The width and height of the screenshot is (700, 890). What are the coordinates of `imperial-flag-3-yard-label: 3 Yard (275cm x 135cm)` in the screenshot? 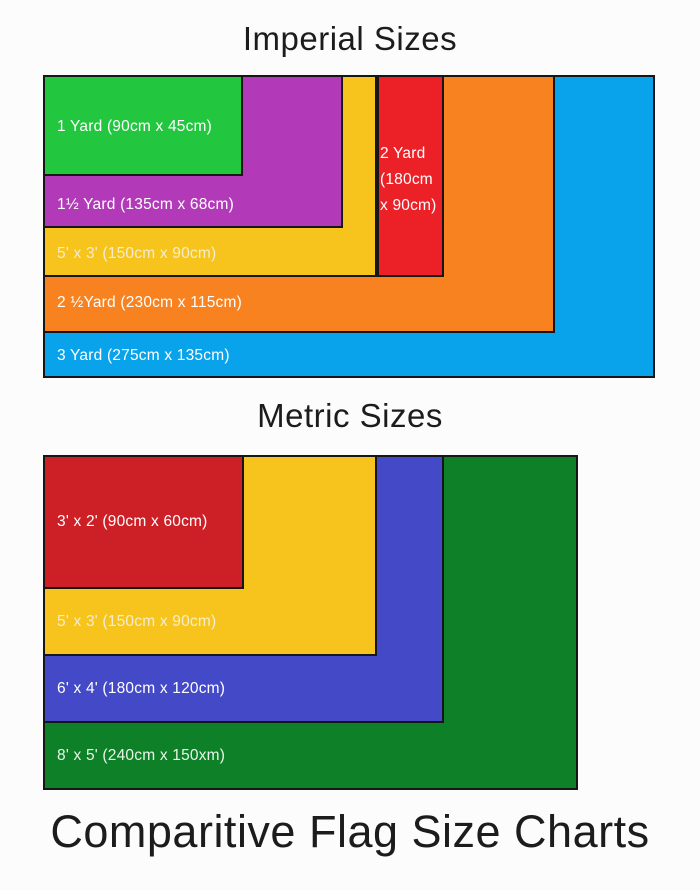 It's located at (143, 355).